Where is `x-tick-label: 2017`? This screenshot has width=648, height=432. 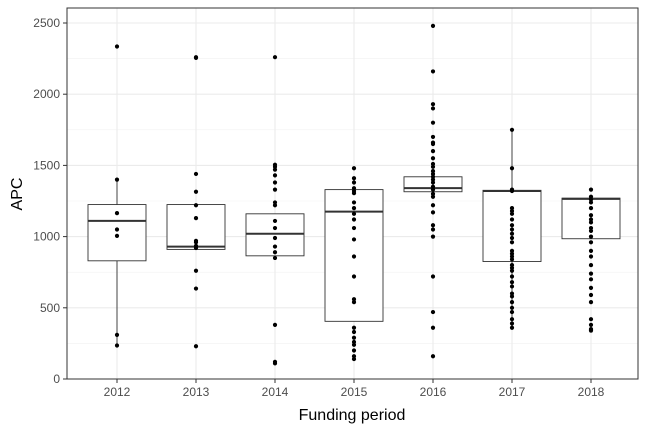 x-tick-label: 2017 is located at coordinates (512, 392).